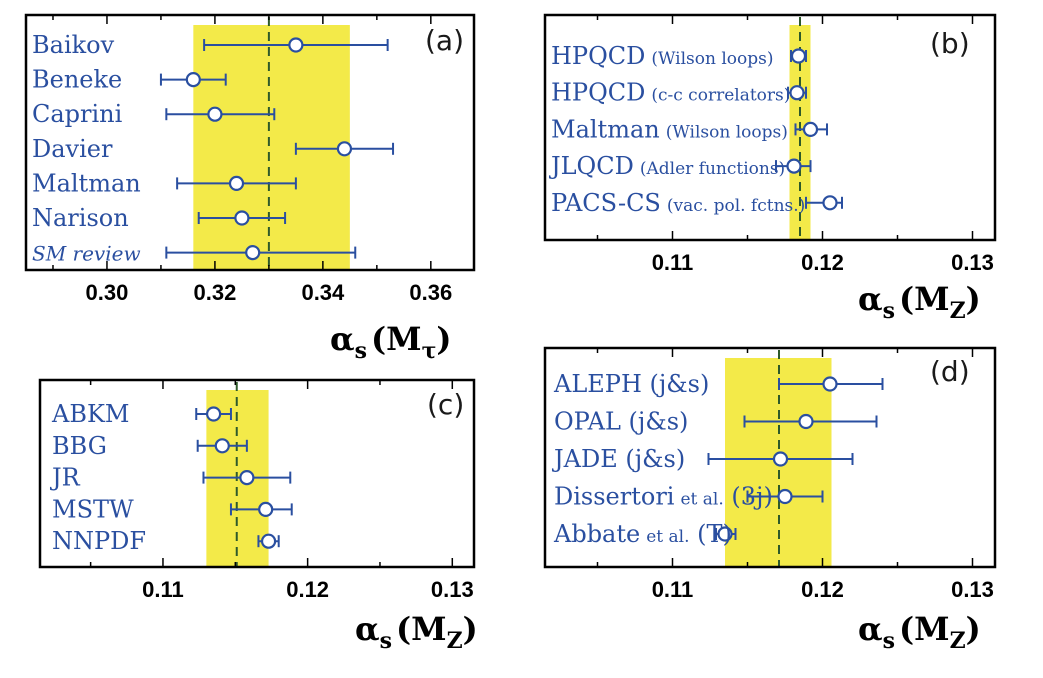  I want to click on point-label-main: Davier, so click(72, 149).